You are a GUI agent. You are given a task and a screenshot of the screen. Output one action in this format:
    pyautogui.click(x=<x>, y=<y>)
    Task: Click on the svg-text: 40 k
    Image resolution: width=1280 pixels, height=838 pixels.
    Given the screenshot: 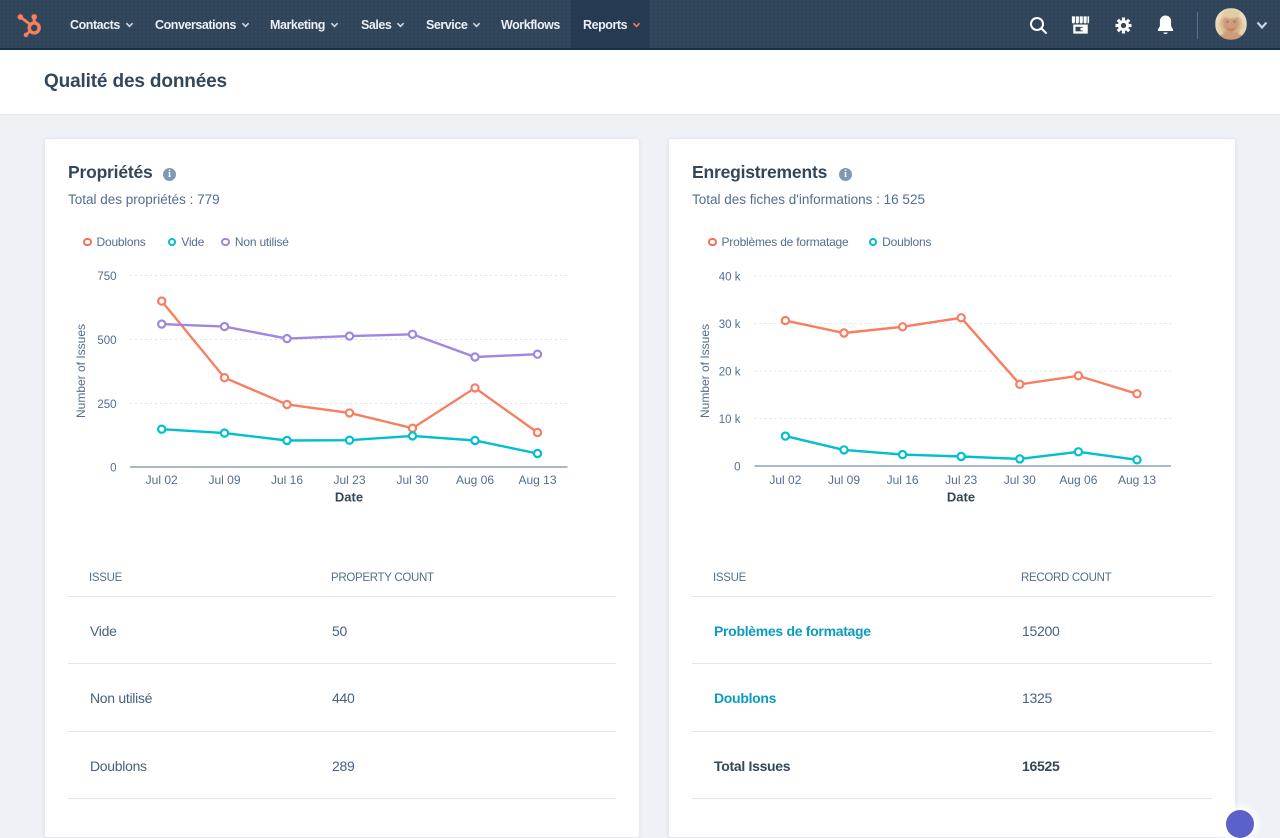 What is the action you would take?
    pyautogui.click(x=730, y=278)
    